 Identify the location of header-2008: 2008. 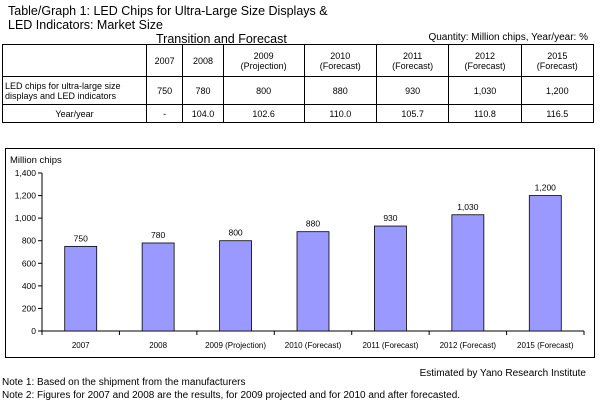
(203, 60).